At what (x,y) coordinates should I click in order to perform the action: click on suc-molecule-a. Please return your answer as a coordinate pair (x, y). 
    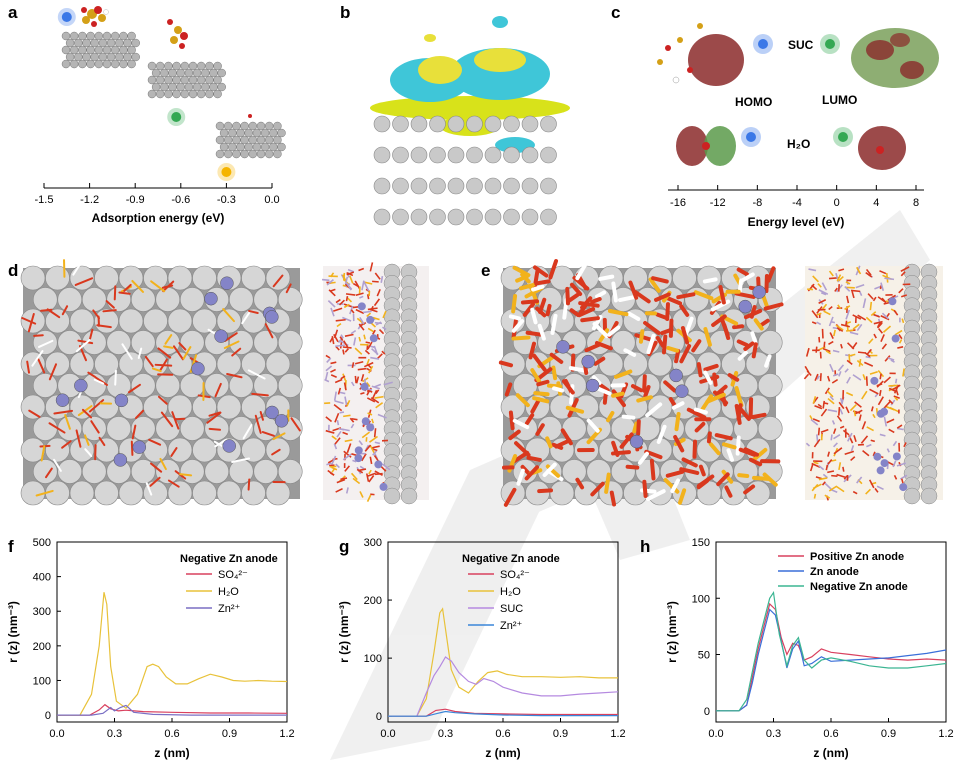
    Looking at the image, I should click on (95, 16).